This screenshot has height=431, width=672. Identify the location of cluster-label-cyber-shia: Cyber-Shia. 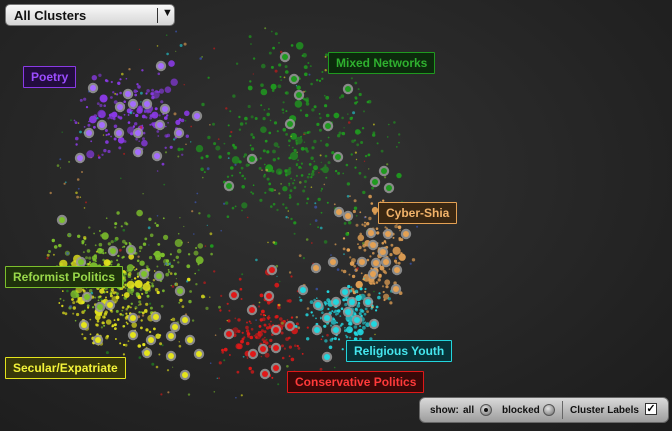
(418, 213).